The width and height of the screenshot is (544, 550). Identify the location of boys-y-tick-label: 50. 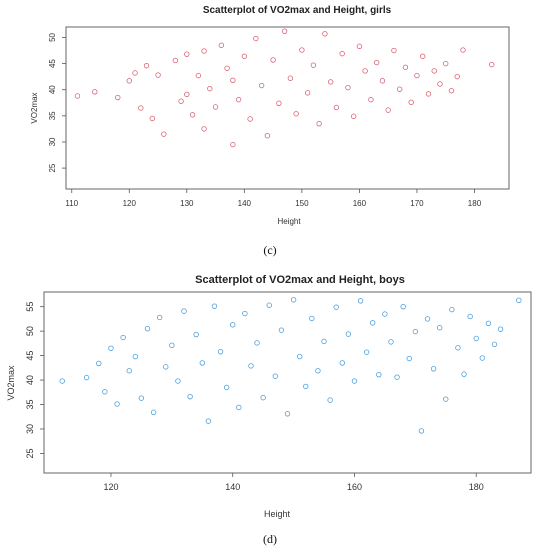
(30, 331).